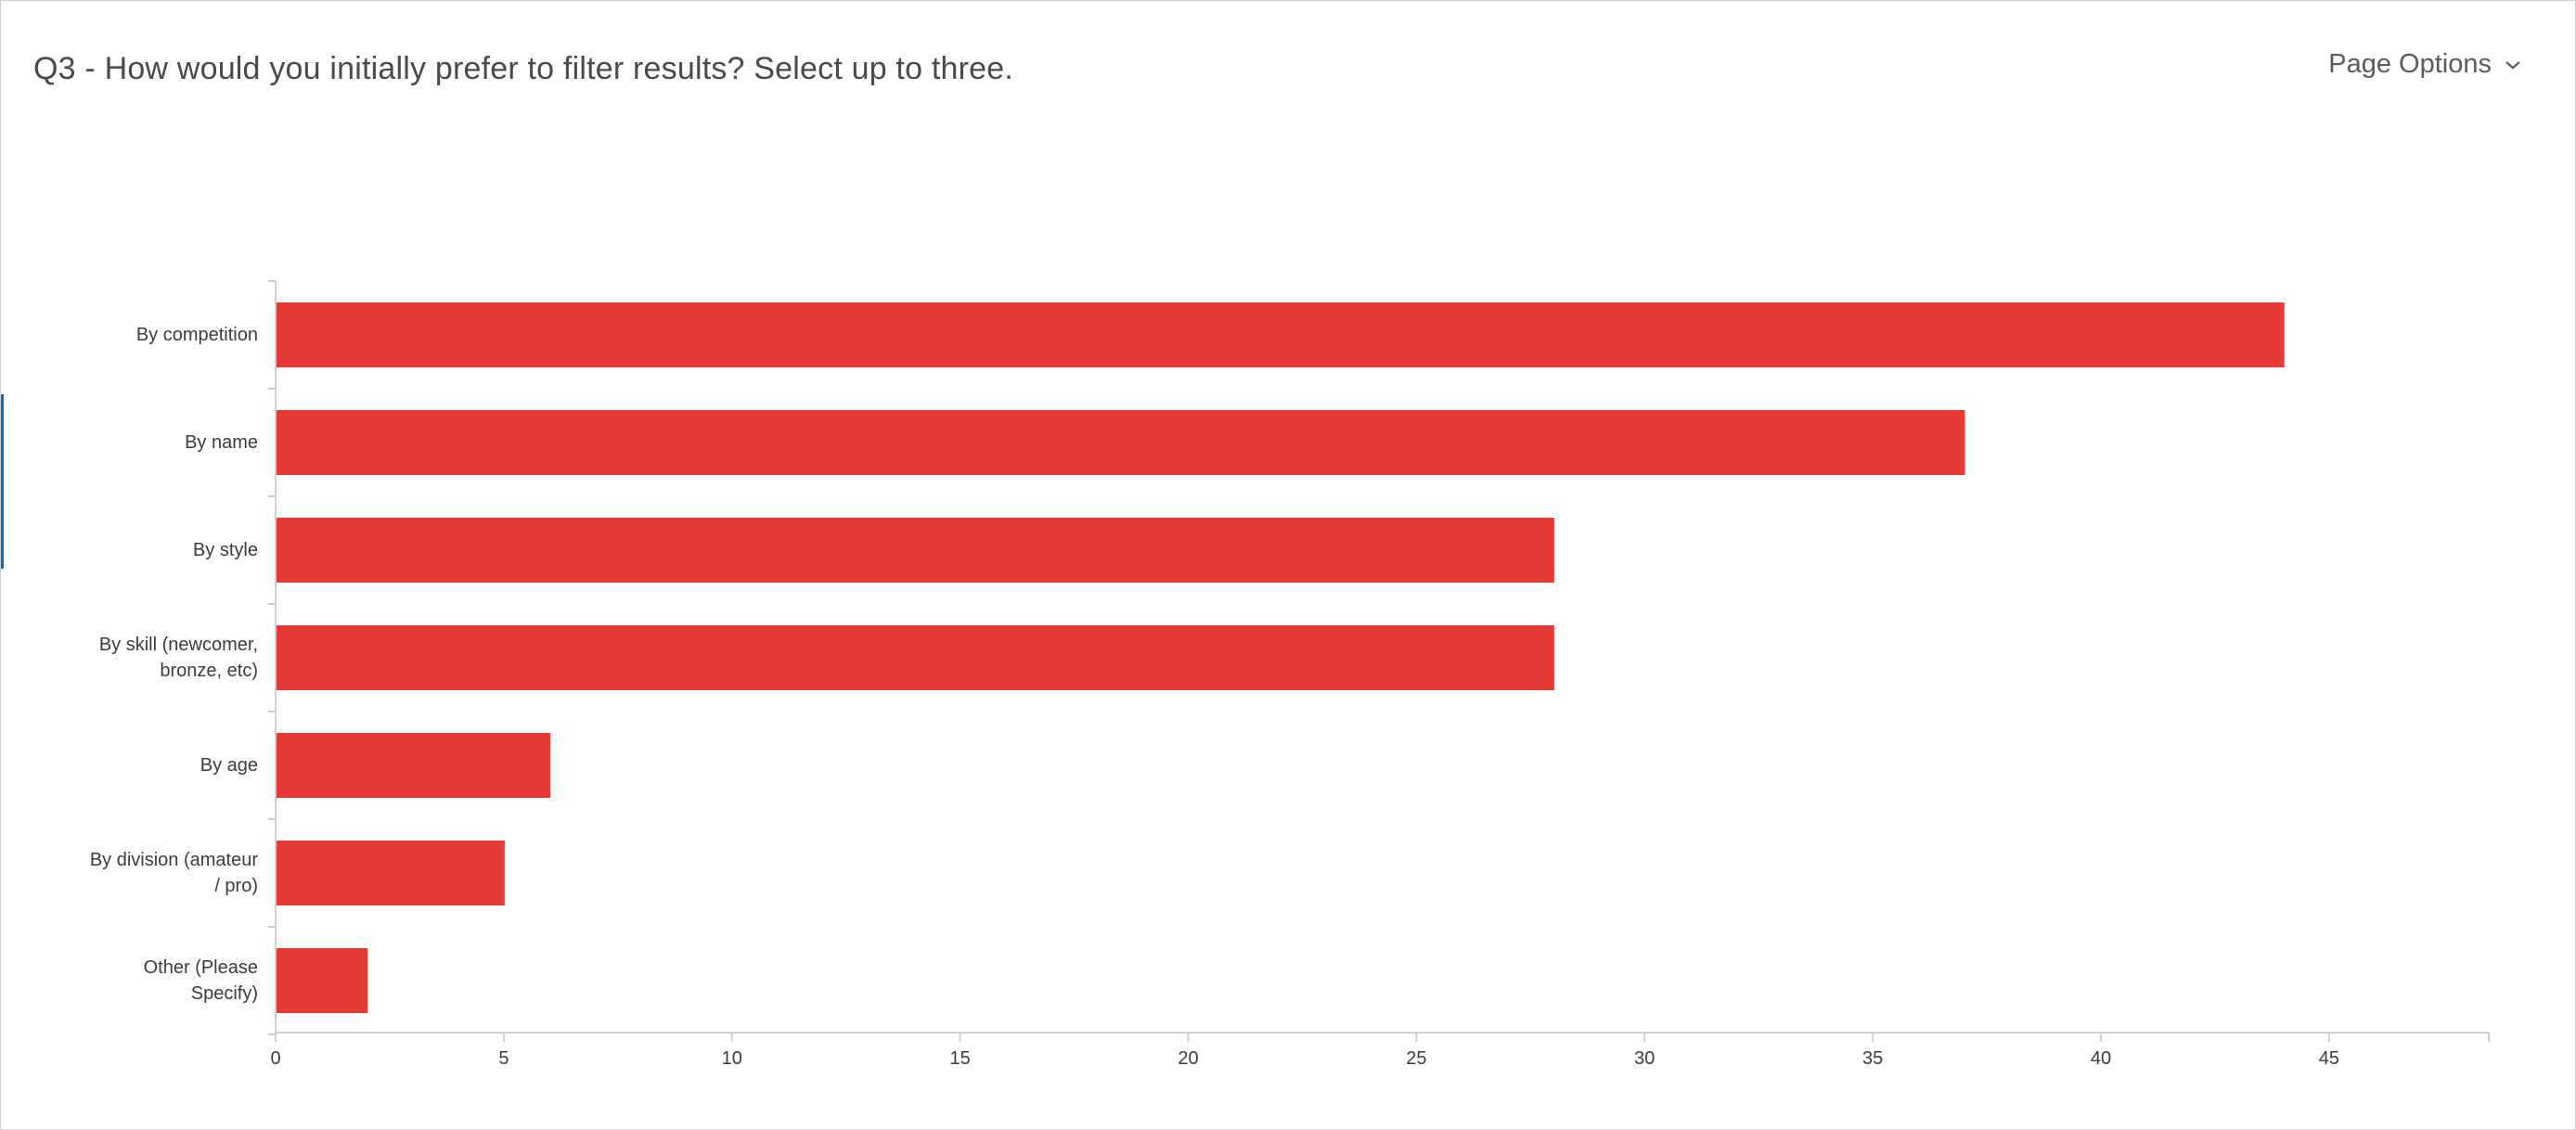 This screenshot has width=2576, height=1130. Describe the element at coordinates (225, 550) in the screenshot. I see `category-label-line: By style` at that location.